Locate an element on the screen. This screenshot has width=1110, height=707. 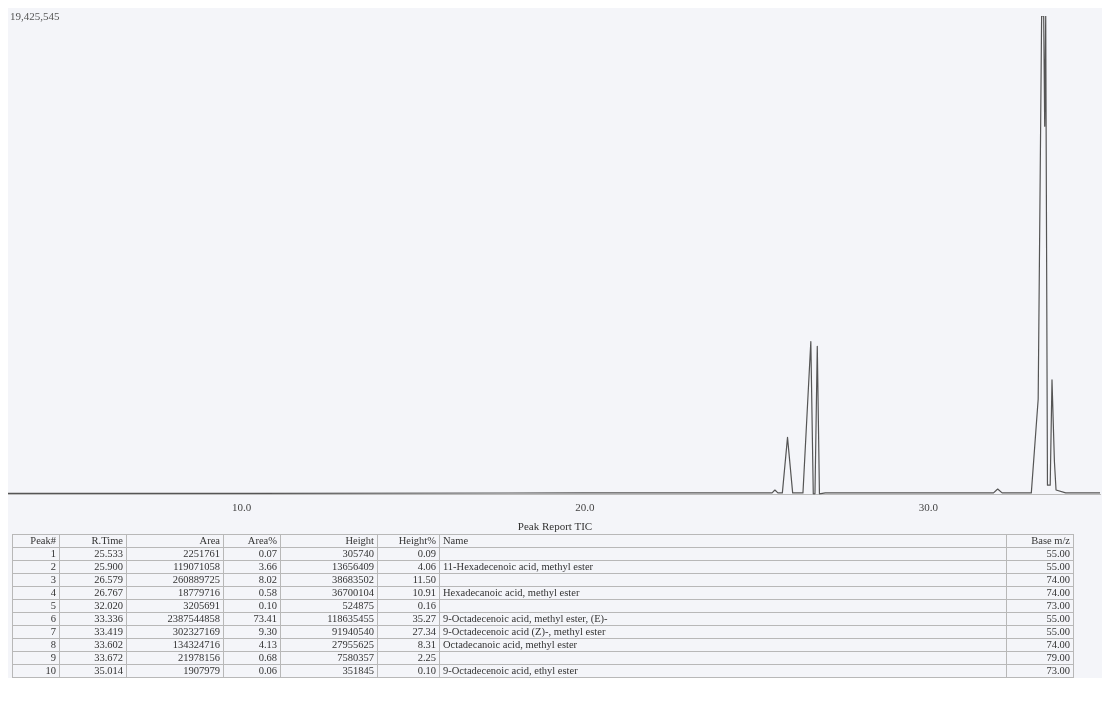
text: 91940540 is located at coordinates (353, 631).